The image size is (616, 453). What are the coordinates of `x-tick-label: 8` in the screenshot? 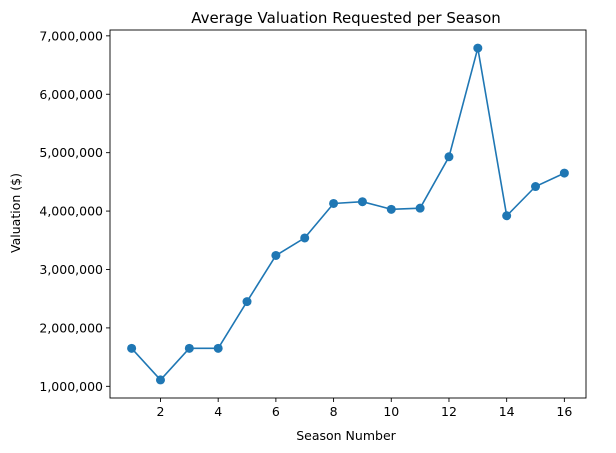 It's located at (334, 411).